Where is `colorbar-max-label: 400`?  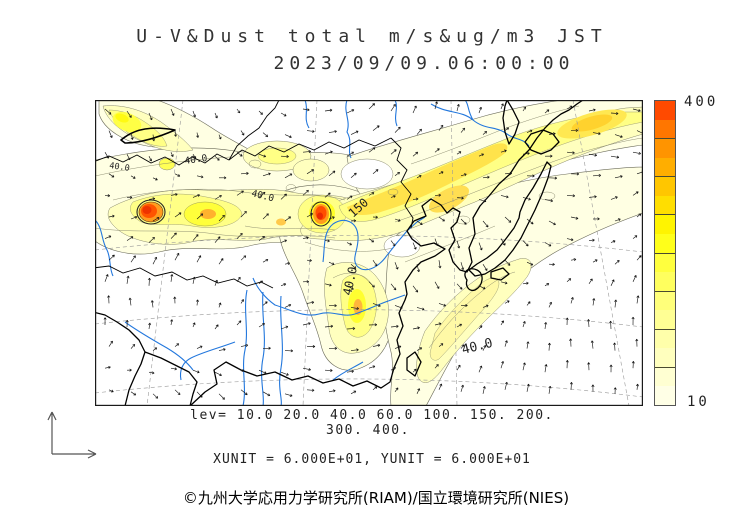 colorbar-max-label: 400 is located at coordinates (701, 102).